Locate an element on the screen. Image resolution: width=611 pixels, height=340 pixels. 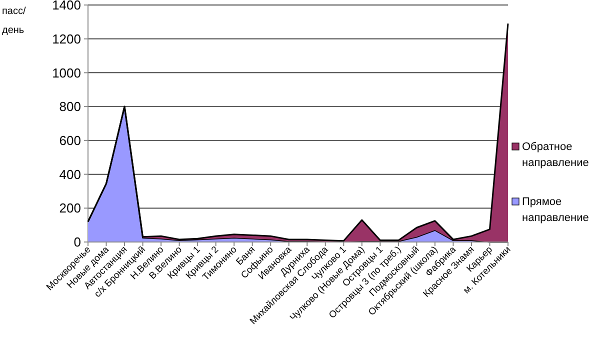
y-tick-label: 1000 is located at coordinates (66, 72).